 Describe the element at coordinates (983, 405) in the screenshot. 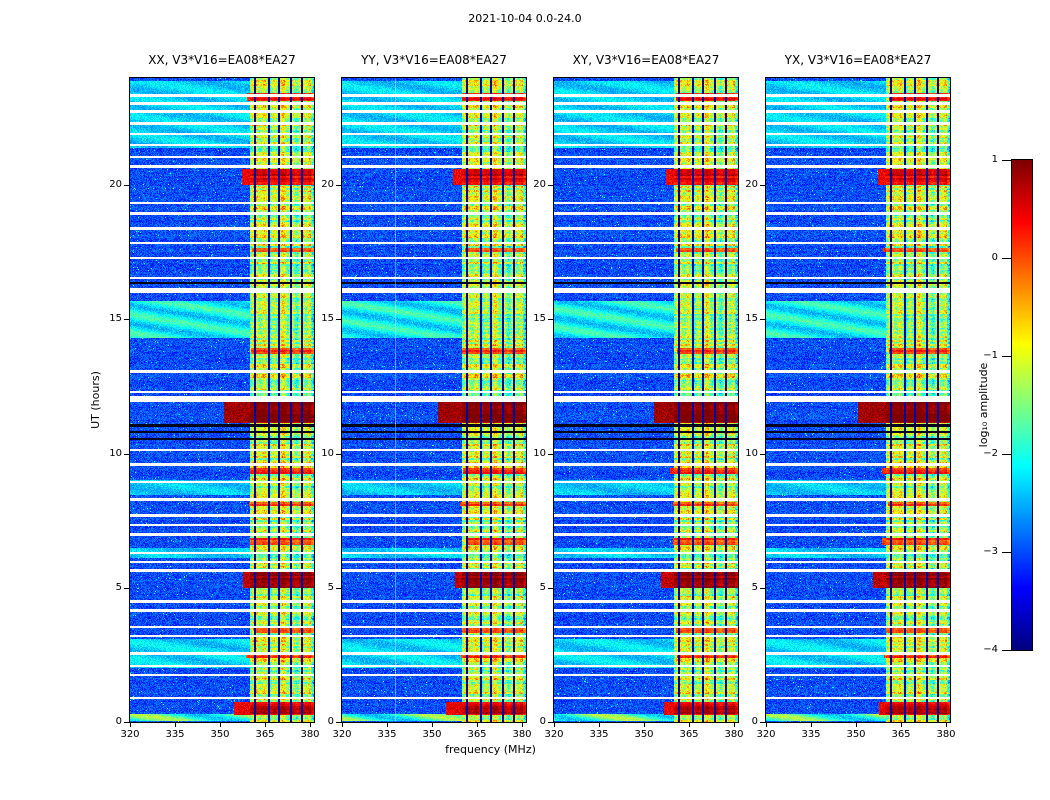

I see `colorbar-label: log₁₀ amplitude` at that location.